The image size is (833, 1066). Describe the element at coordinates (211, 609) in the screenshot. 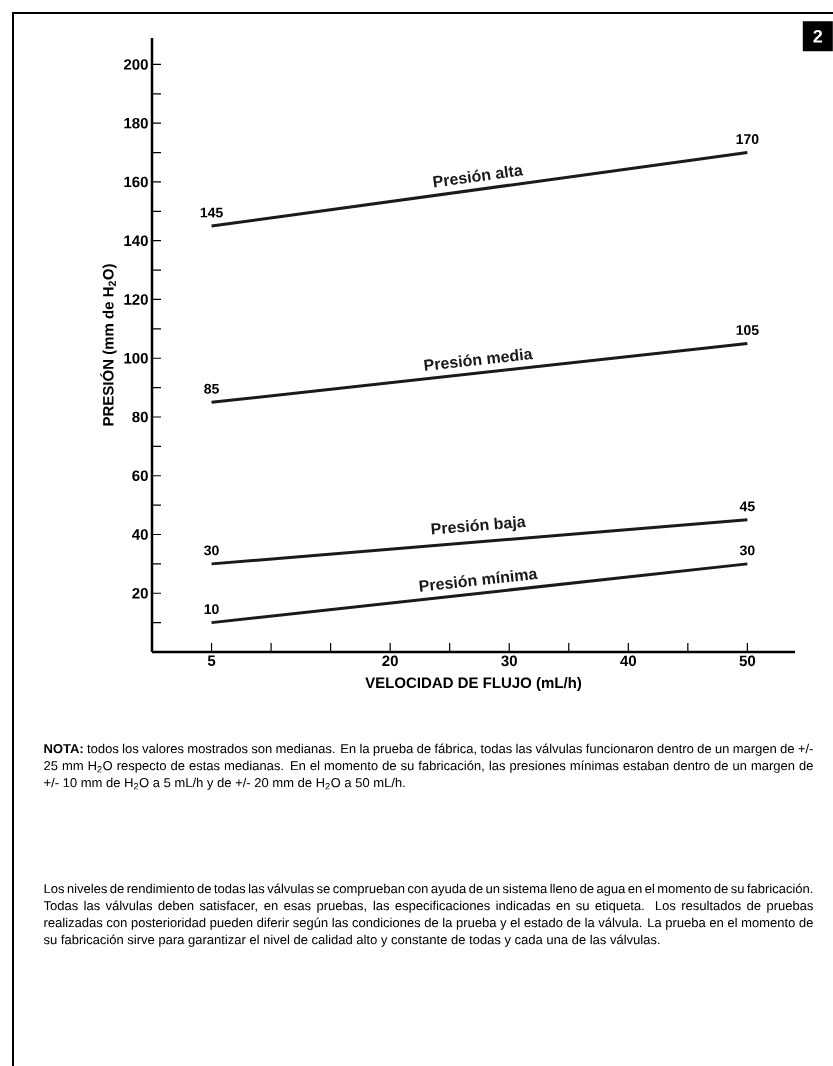

I see `data-label: 10` at that location.